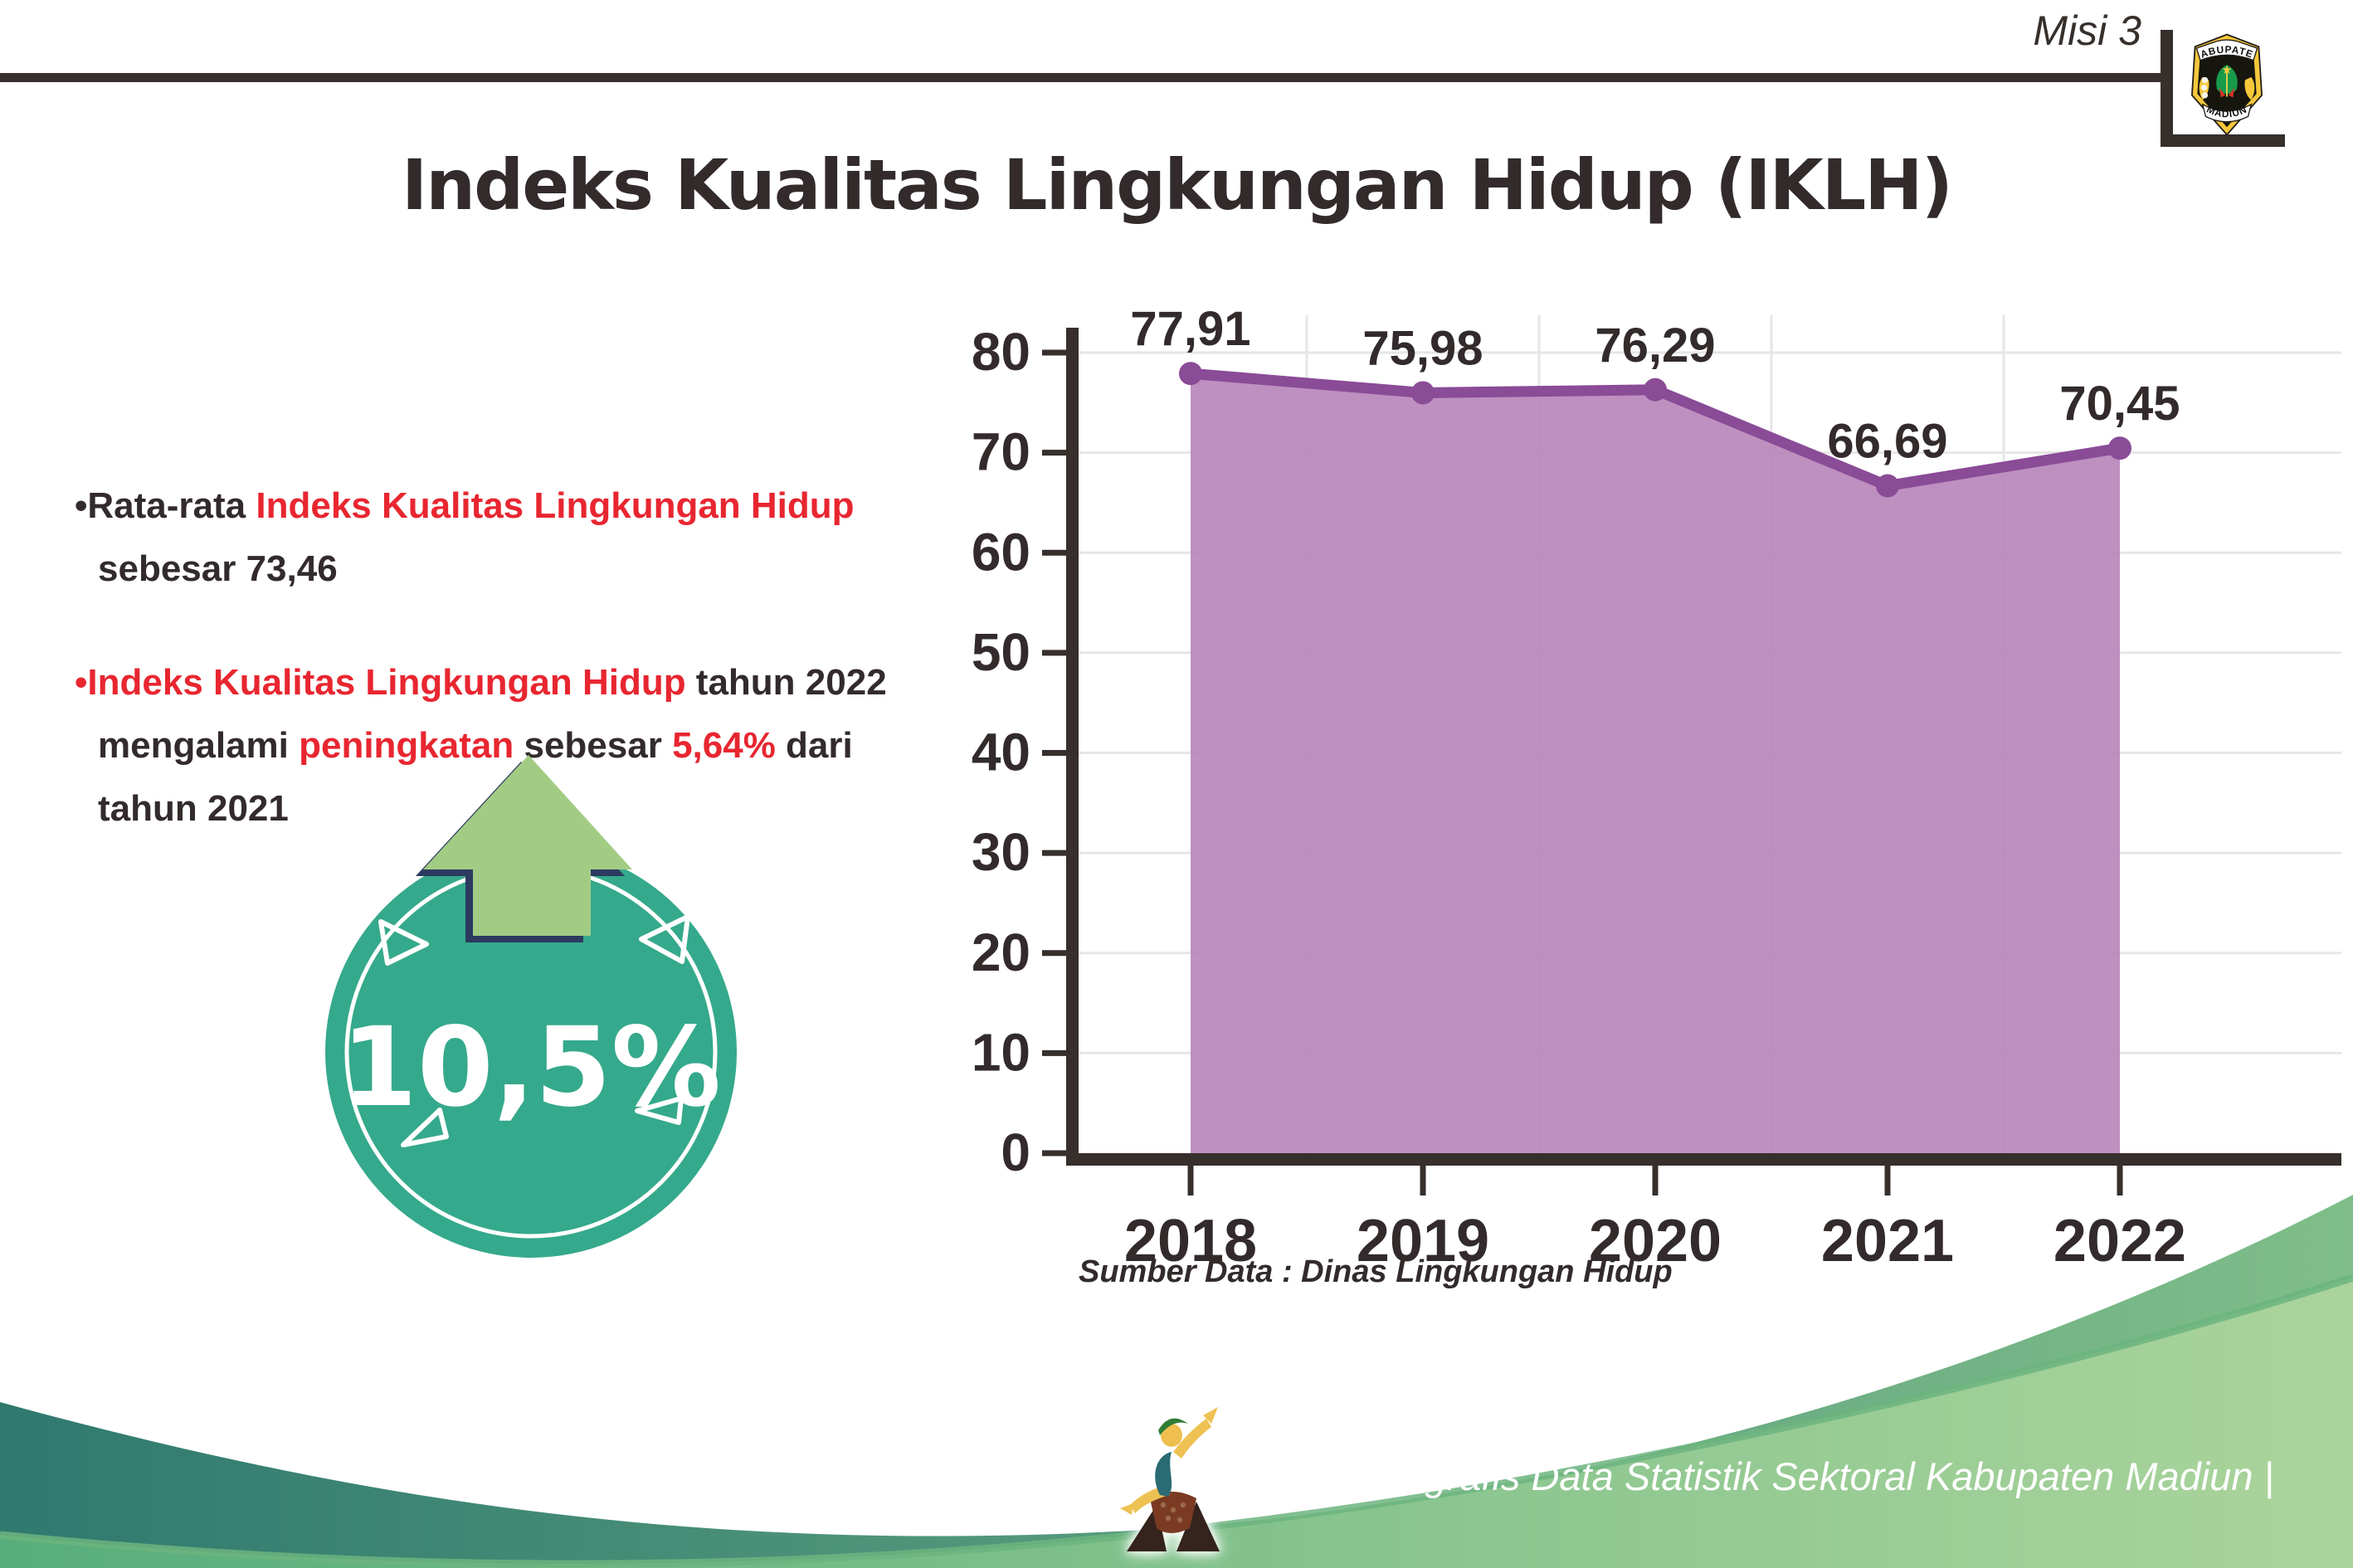 This screenshot has width=2353, height=1568. What do you see at coordinates (555, 505) in the screenshot?
I see `bullet-text-highlight: Indeks Kualitas Lingkungan Hidup` at bounding box center [555, 505].